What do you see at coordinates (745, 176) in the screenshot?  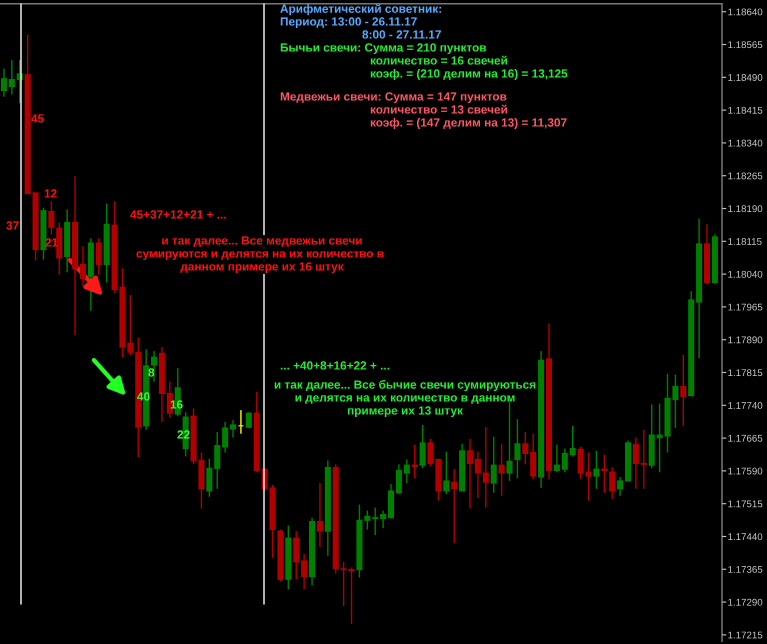 I see `y-tick-label: 1.18265` at bounding box center [745, 176].